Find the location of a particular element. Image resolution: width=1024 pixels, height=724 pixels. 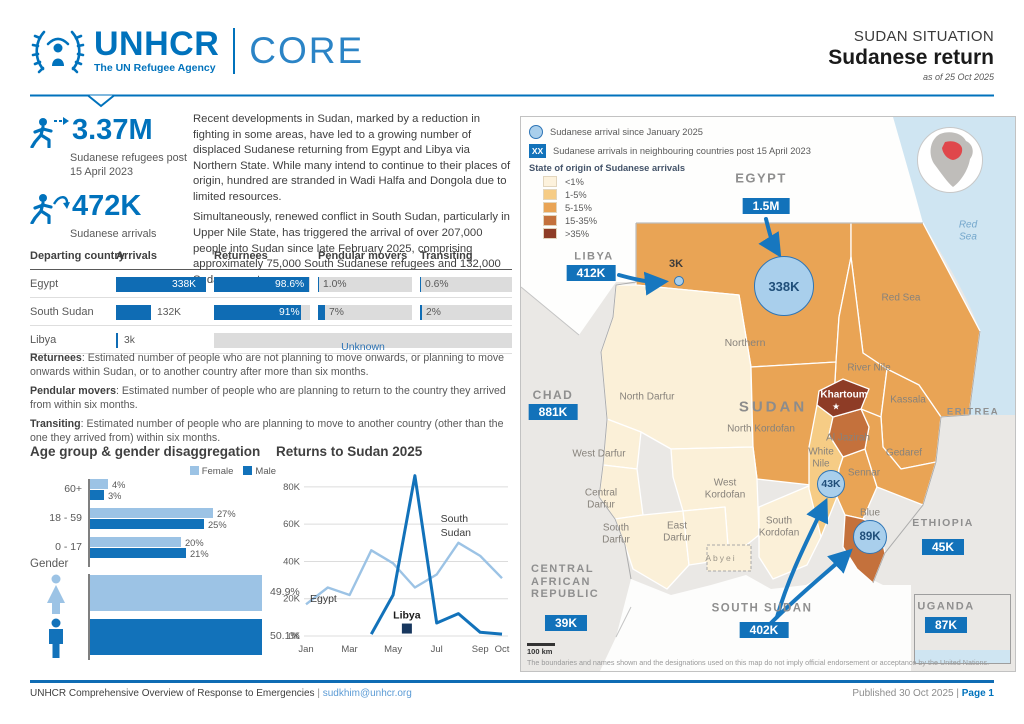

age-bar-value: 20% is located at coordinates (194, 543).